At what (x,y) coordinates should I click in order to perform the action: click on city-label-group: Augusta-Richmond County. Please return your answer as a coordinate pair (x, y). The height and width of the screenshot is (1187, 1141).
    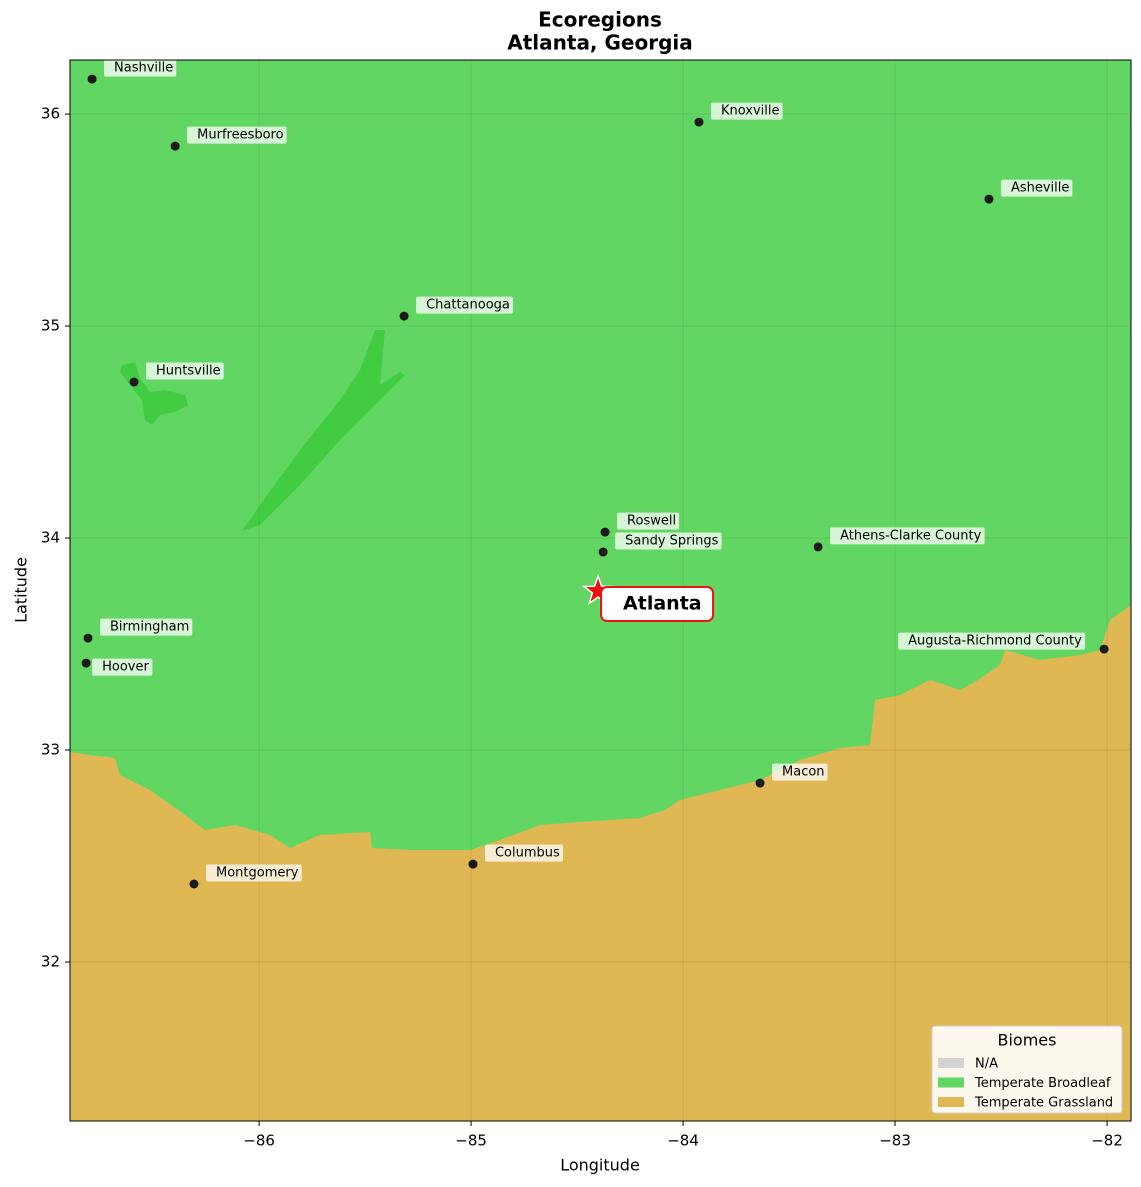
    Looking at the image, I should click on (992, 641).